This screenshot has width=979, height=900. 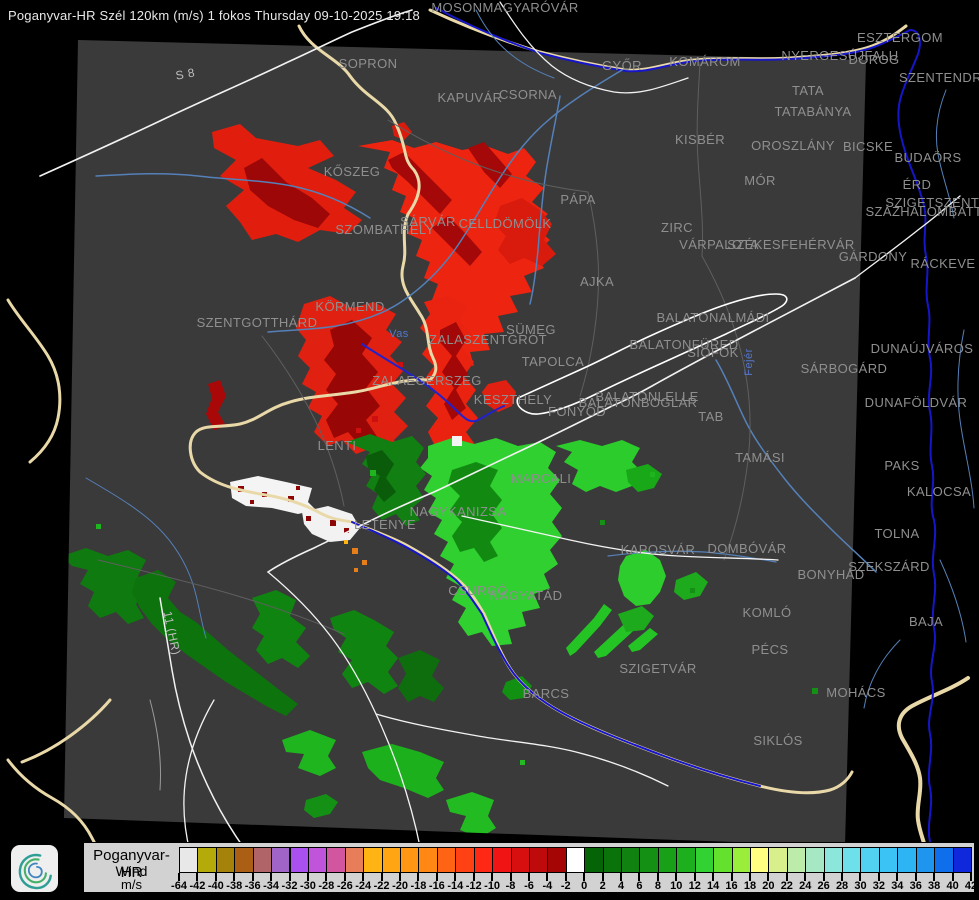 I want to click on city-label-tam-si: TAMÁSI, so click(x=760, y=457).